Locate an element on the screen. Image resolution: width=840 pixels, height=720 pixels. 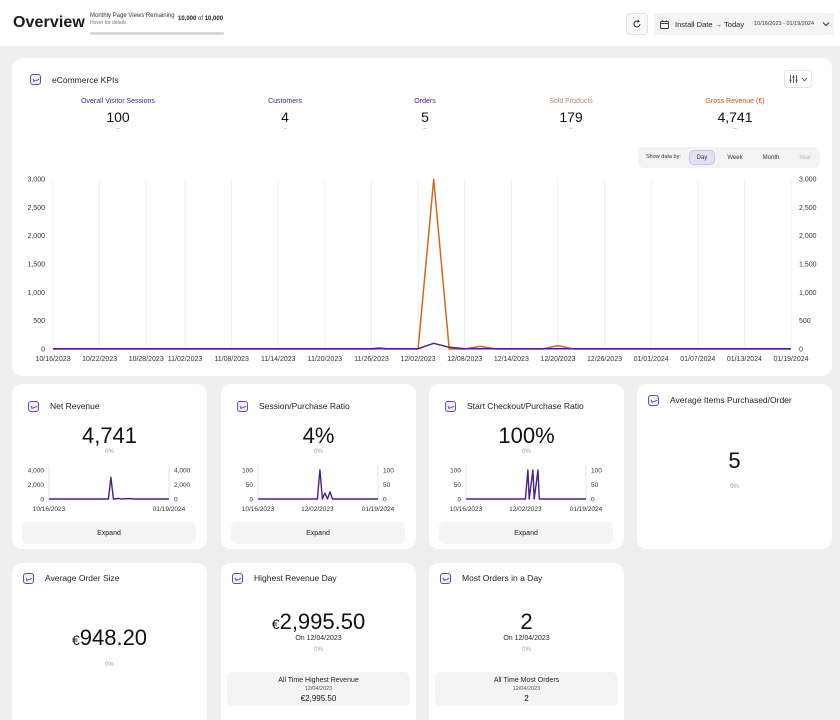
average-items-value: 5 is located at coordinates (734, 460).